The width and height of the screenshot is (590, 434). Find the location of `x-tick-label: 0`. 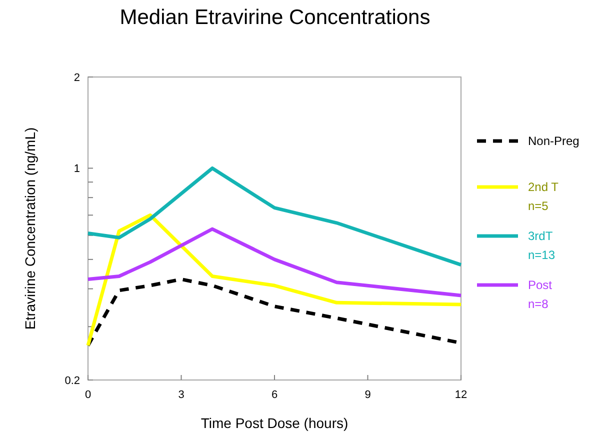

x-tick-label: 0 is located at coordinates (88, 395).